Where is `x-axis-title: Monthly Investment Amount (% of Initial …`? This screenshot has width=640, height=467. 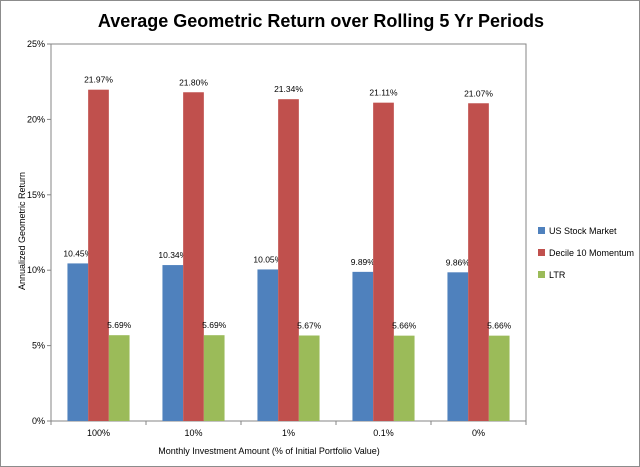
x-axis-title: Monthly Investment Amount (% of Initial … is located at coordinates (268, 451).